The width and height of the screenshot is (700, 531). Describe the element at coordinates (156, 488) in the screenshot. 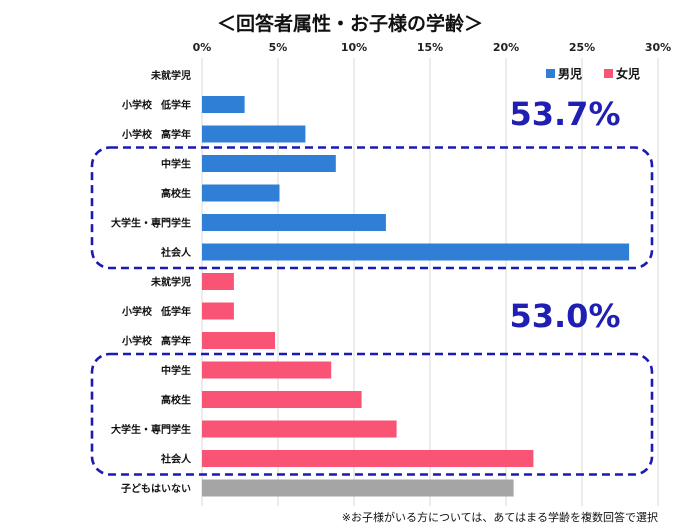

I see `category-label: 子どもはいない` at that location.